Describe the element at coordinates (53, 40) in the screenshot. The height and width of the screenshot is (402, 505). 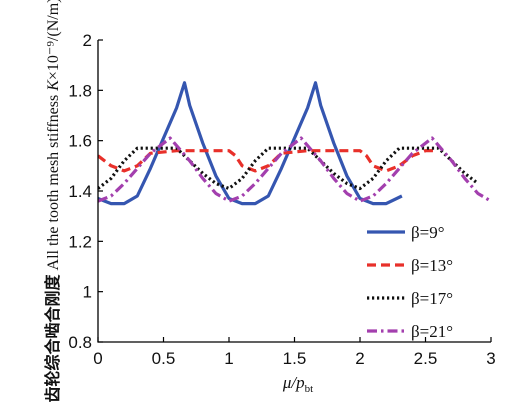
I see `y-axis-label-unit: ×10⁻⁹/(N/m)` at that location.